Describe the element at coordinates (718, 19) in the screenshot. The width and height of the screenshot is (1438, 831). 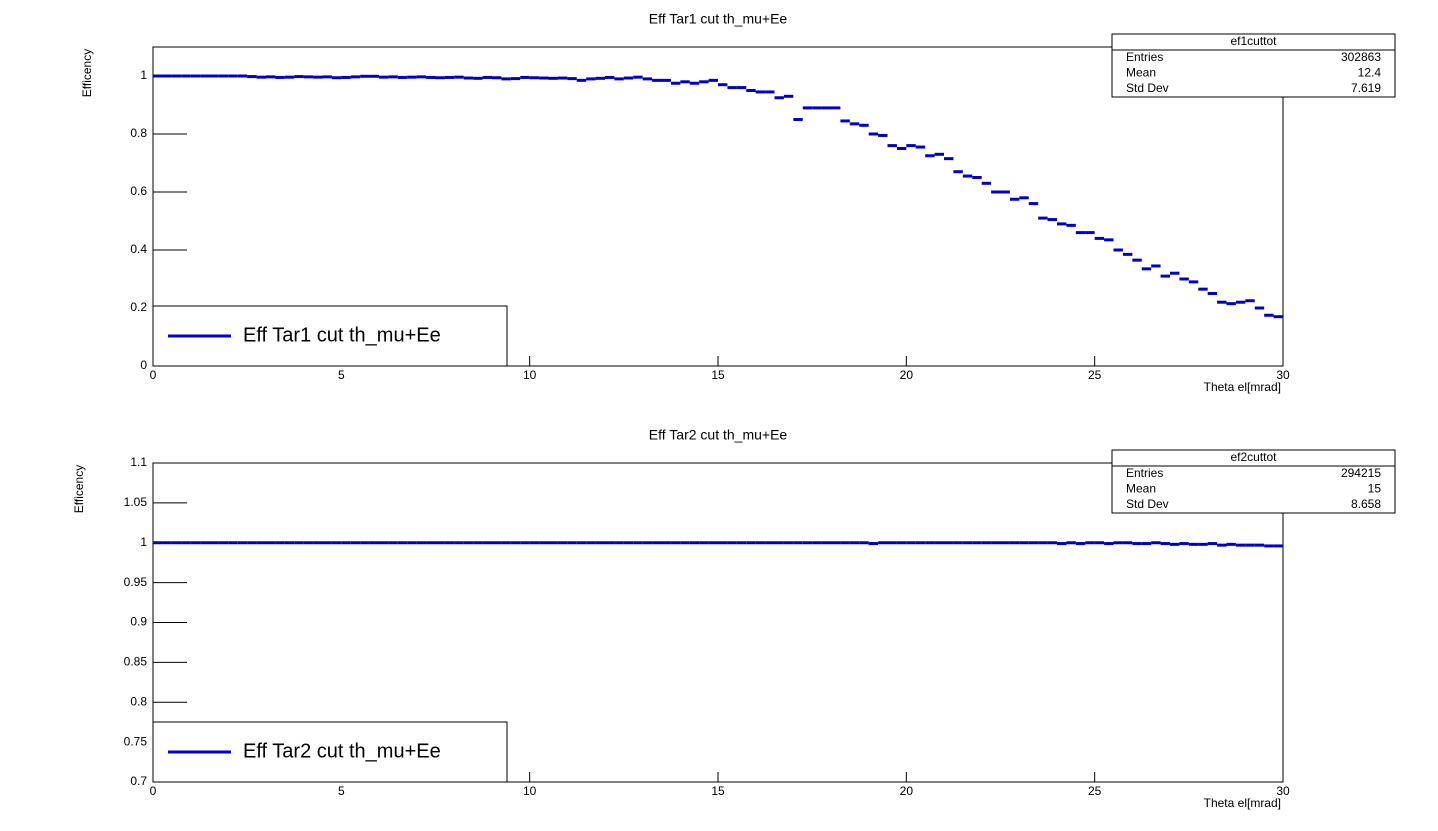
I see `chart-title: Eff Tar1 cut th_mu+Ee` at that location.